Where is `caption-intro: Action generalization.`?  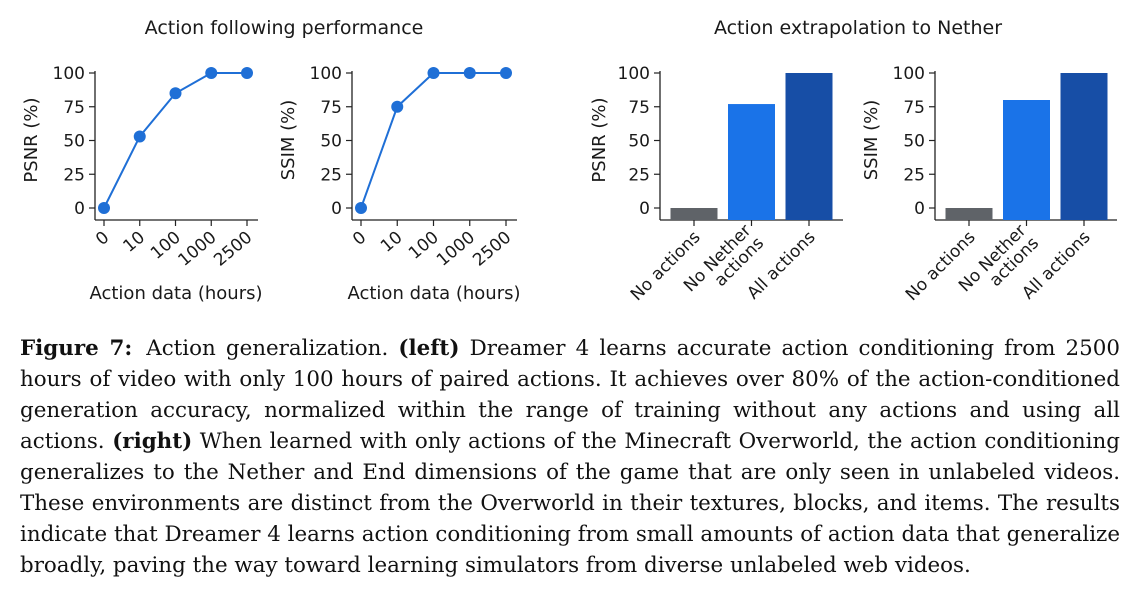
caption-intro: Action generalization. is located at coordinates (267, 348).